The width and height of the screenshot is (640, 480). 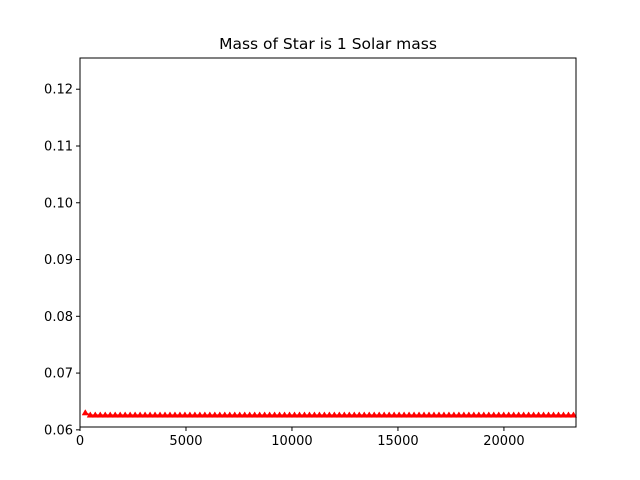 What do you see at coordinates (58, 203) in the screenshot?
I see `y-tick-label: 0.10` at bounding box center [58, 203].